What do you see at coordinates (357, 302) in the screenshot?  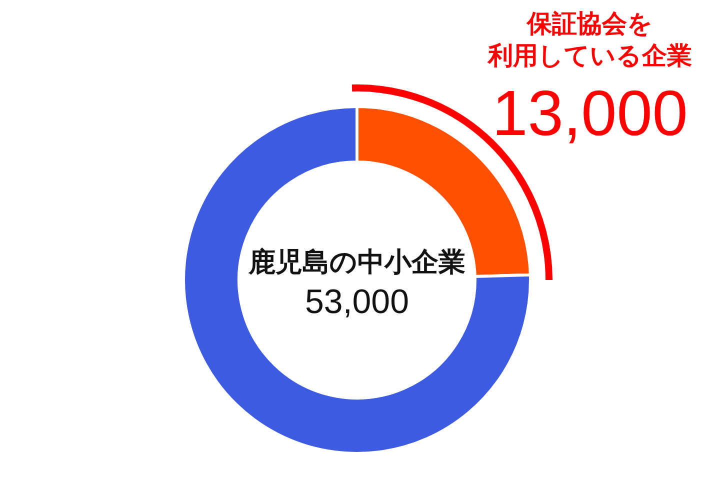 I see `text: 53,000` at bounding box center [357, 302].